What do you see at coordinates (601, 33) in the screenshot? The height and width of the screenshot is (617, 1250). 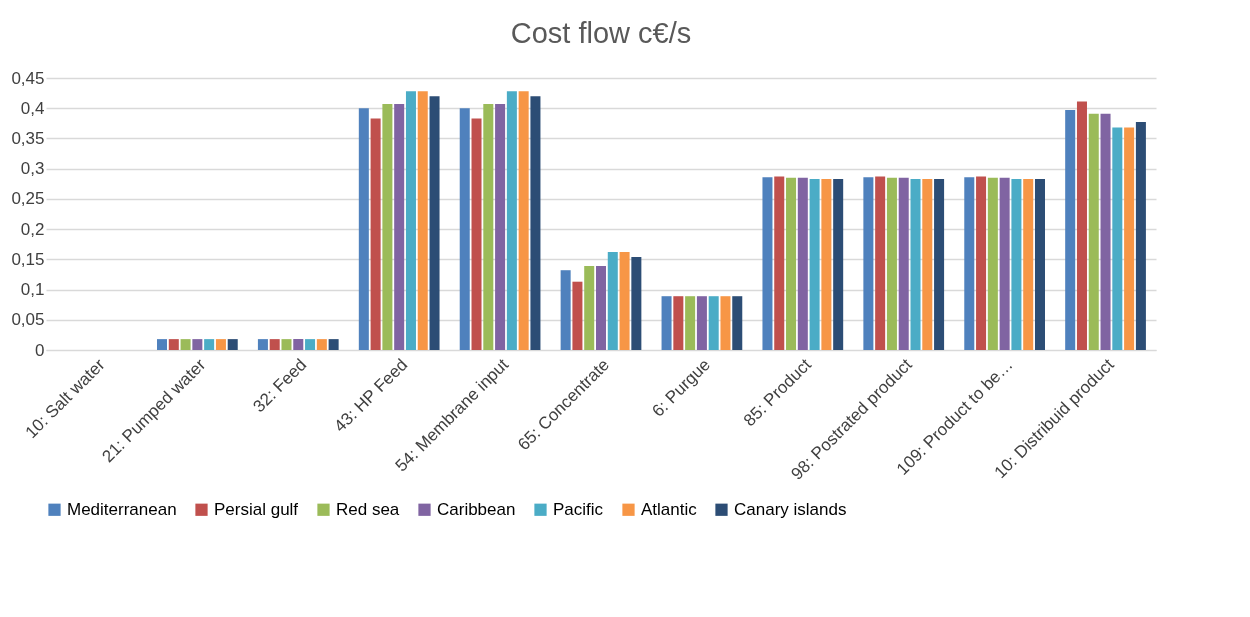 I see `chart-title: Cost flow c€/s` at bounding box center [601, 33].